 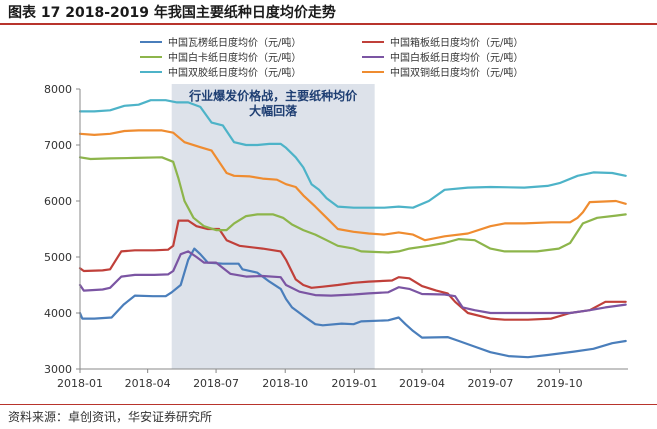 I want to click on annotation-line-2: 大幅回落, so click(x=273, y=110).